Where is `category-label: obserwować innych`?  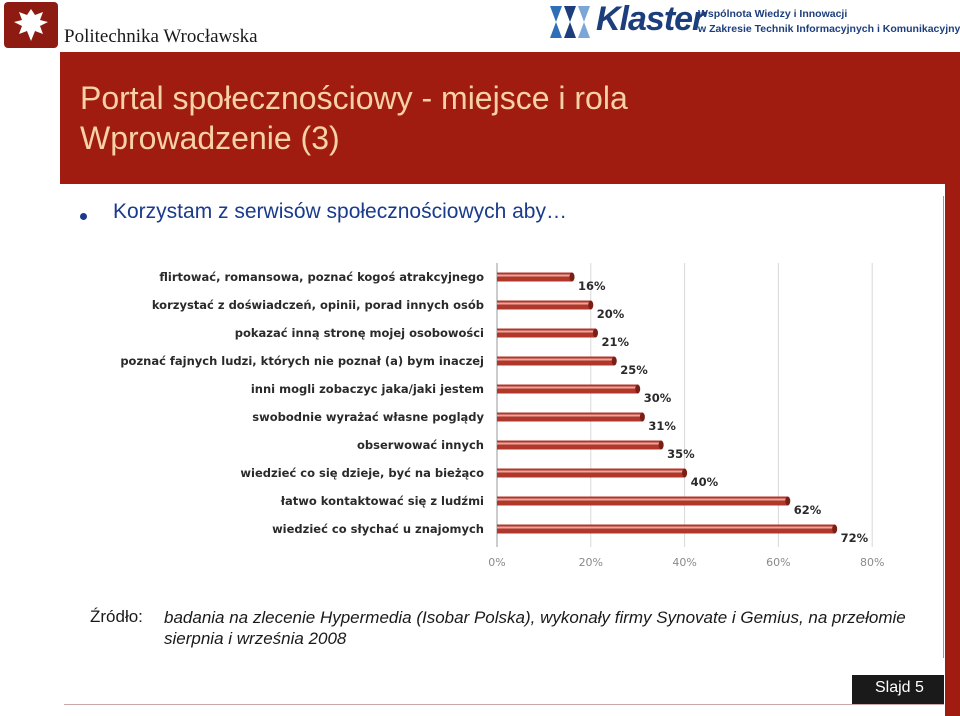
category-label: obserwować innych is located at coordinates (420, 445).